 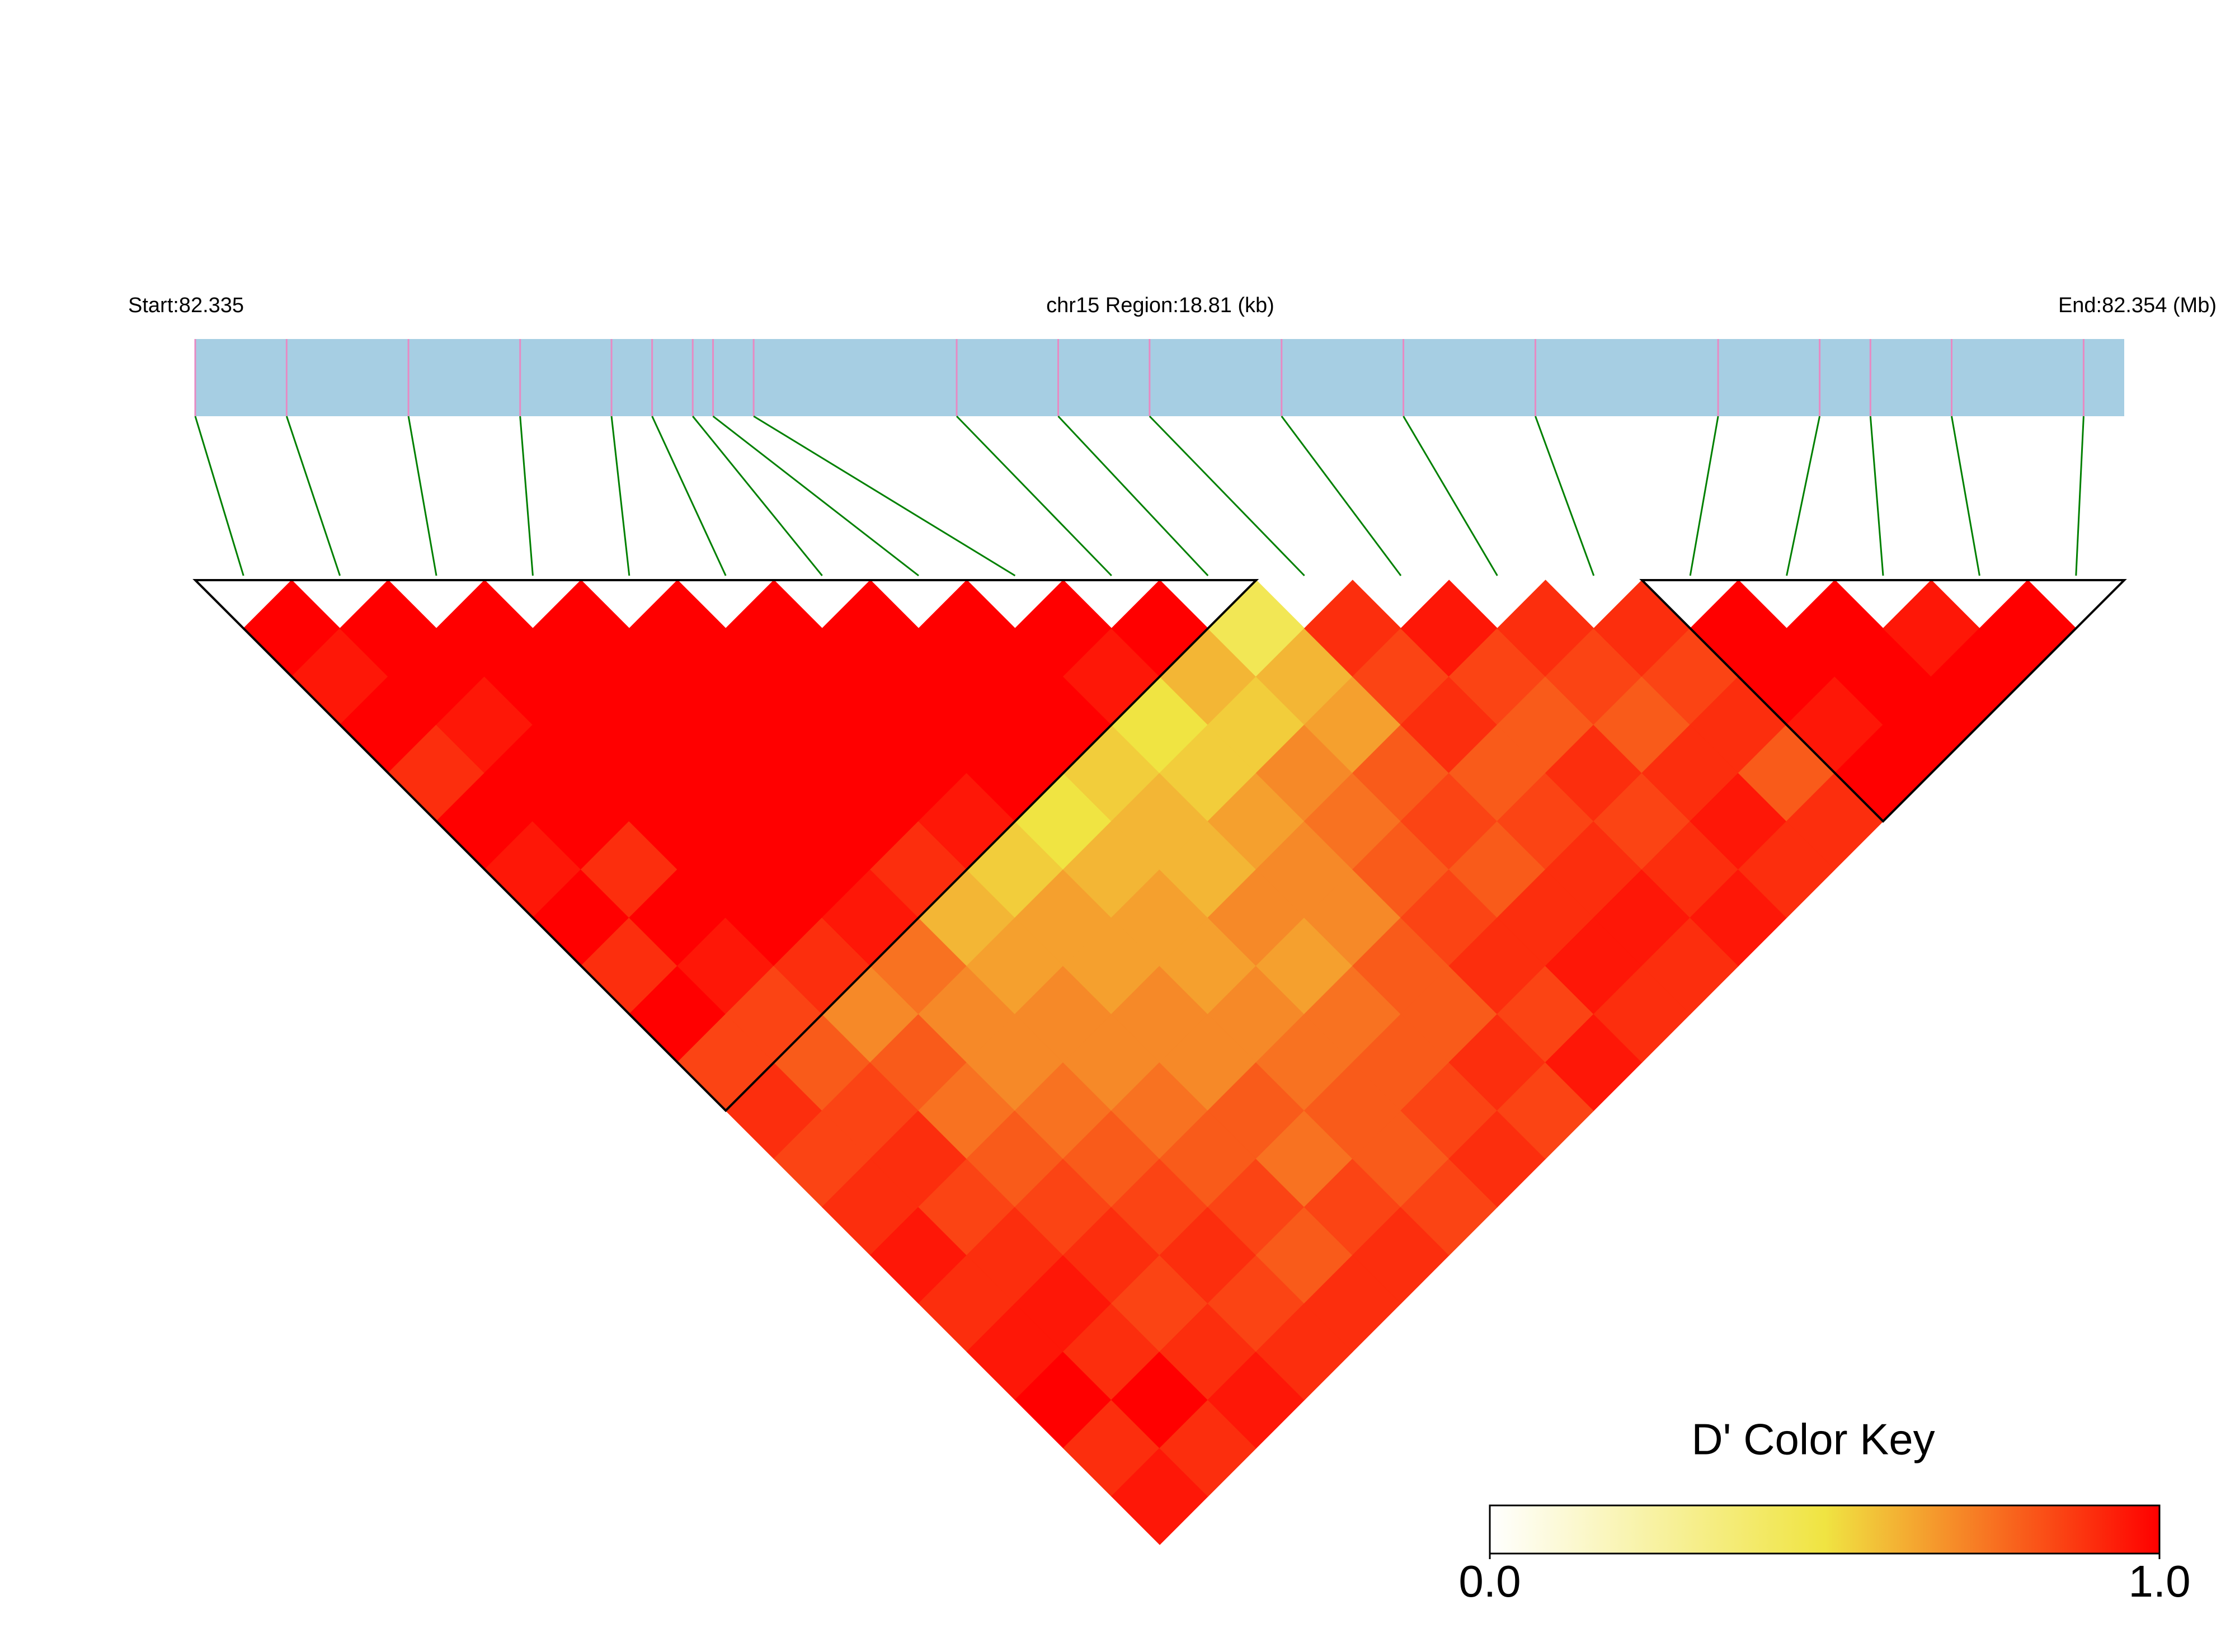 What do you see at coordinates (1813, 1439) in the screenshot?
I see `key-title: D' Color Key` at bounding box center [1813, 1439].